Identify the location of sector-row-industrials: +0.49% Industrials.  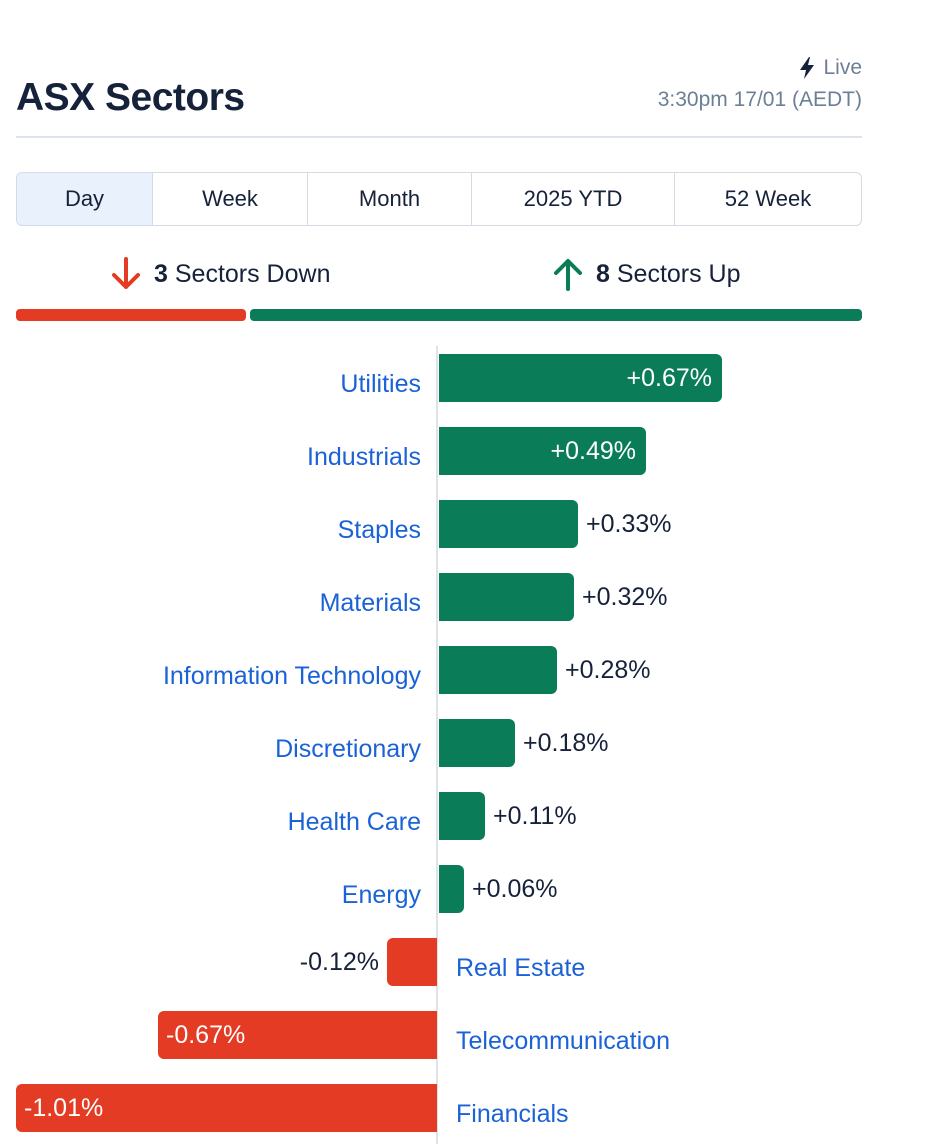
(471, 451).